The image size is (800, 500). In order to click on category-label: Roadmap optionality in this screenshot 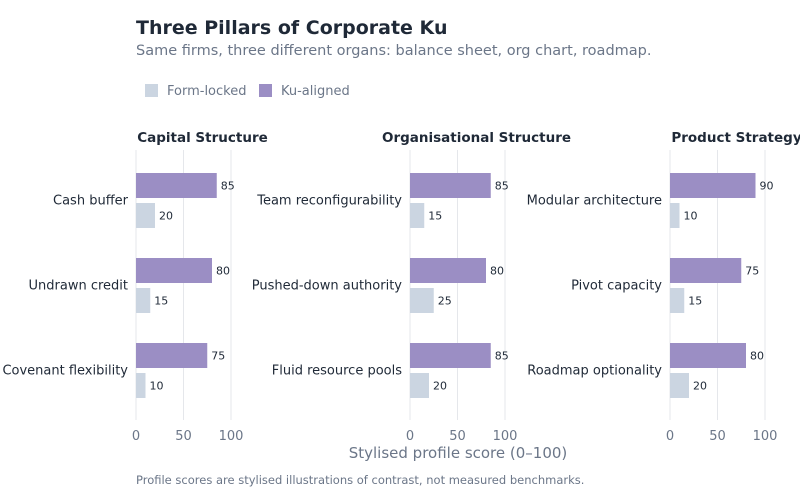, I will do `click(594, 371)`.